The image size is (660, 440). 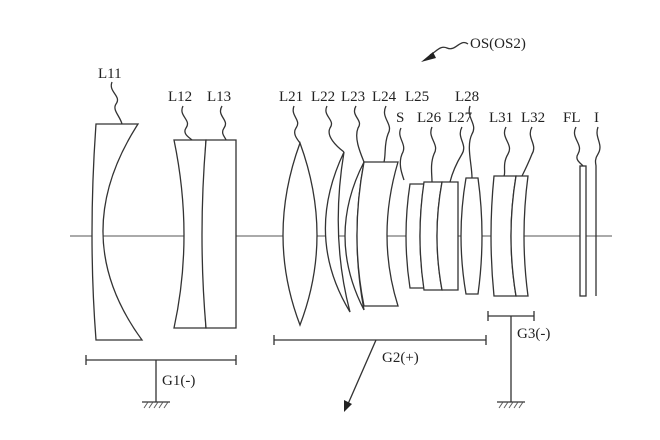 What do you see at coordinates (596, 118) in the screenshot?
I see `label-I: I` at bounding box center [596, 118].